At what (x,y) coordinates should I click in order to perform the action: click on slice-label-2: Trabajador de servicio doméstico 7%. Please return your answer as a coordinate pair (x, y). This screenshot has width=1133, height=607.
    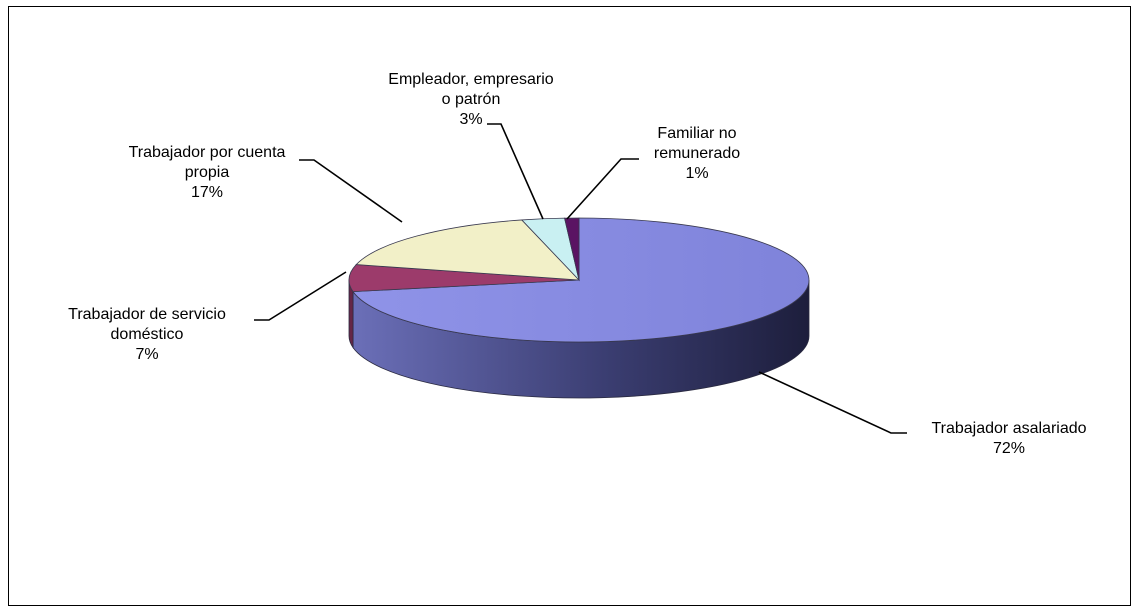
    Looking at the image, I should click on (147, 334).